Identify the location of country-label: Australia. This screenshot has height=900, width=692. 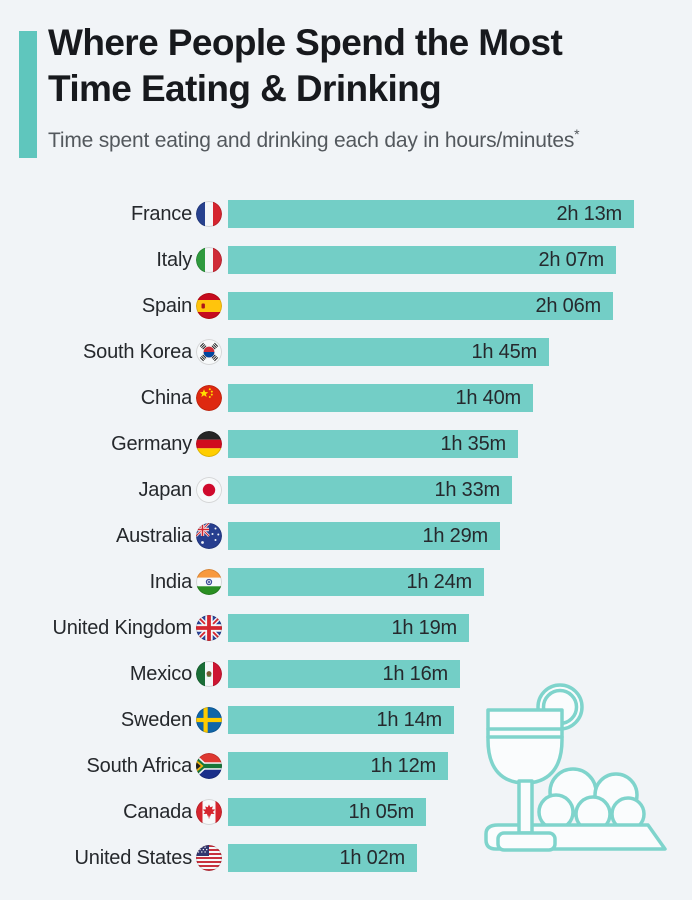
(153, 535).